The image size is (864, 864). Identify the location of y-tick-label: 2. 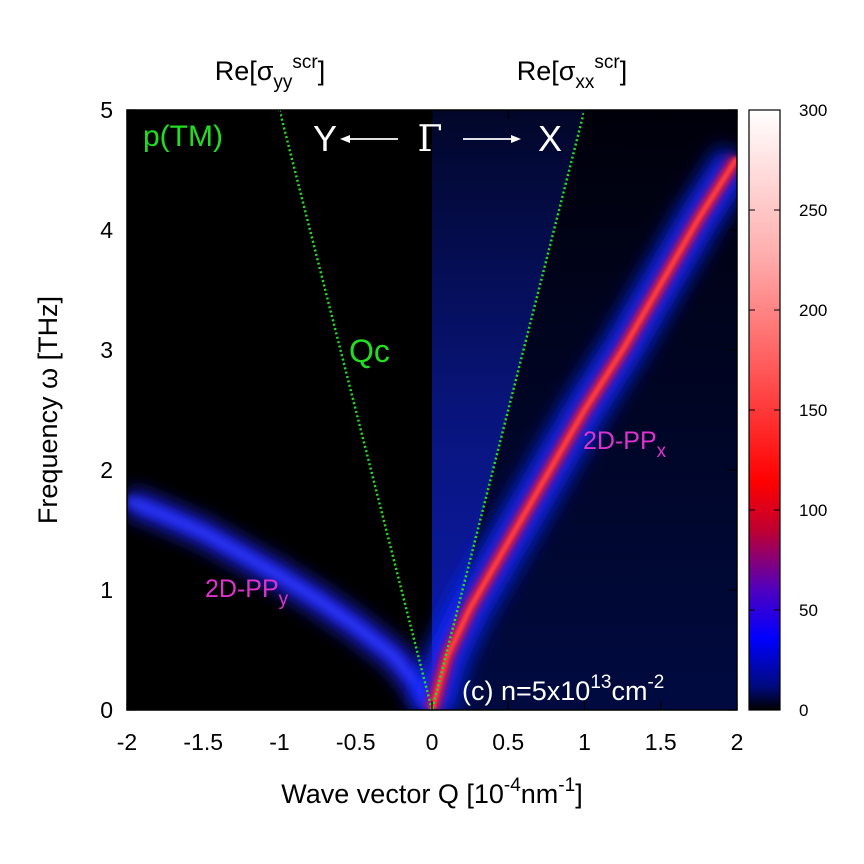
(106, 470).